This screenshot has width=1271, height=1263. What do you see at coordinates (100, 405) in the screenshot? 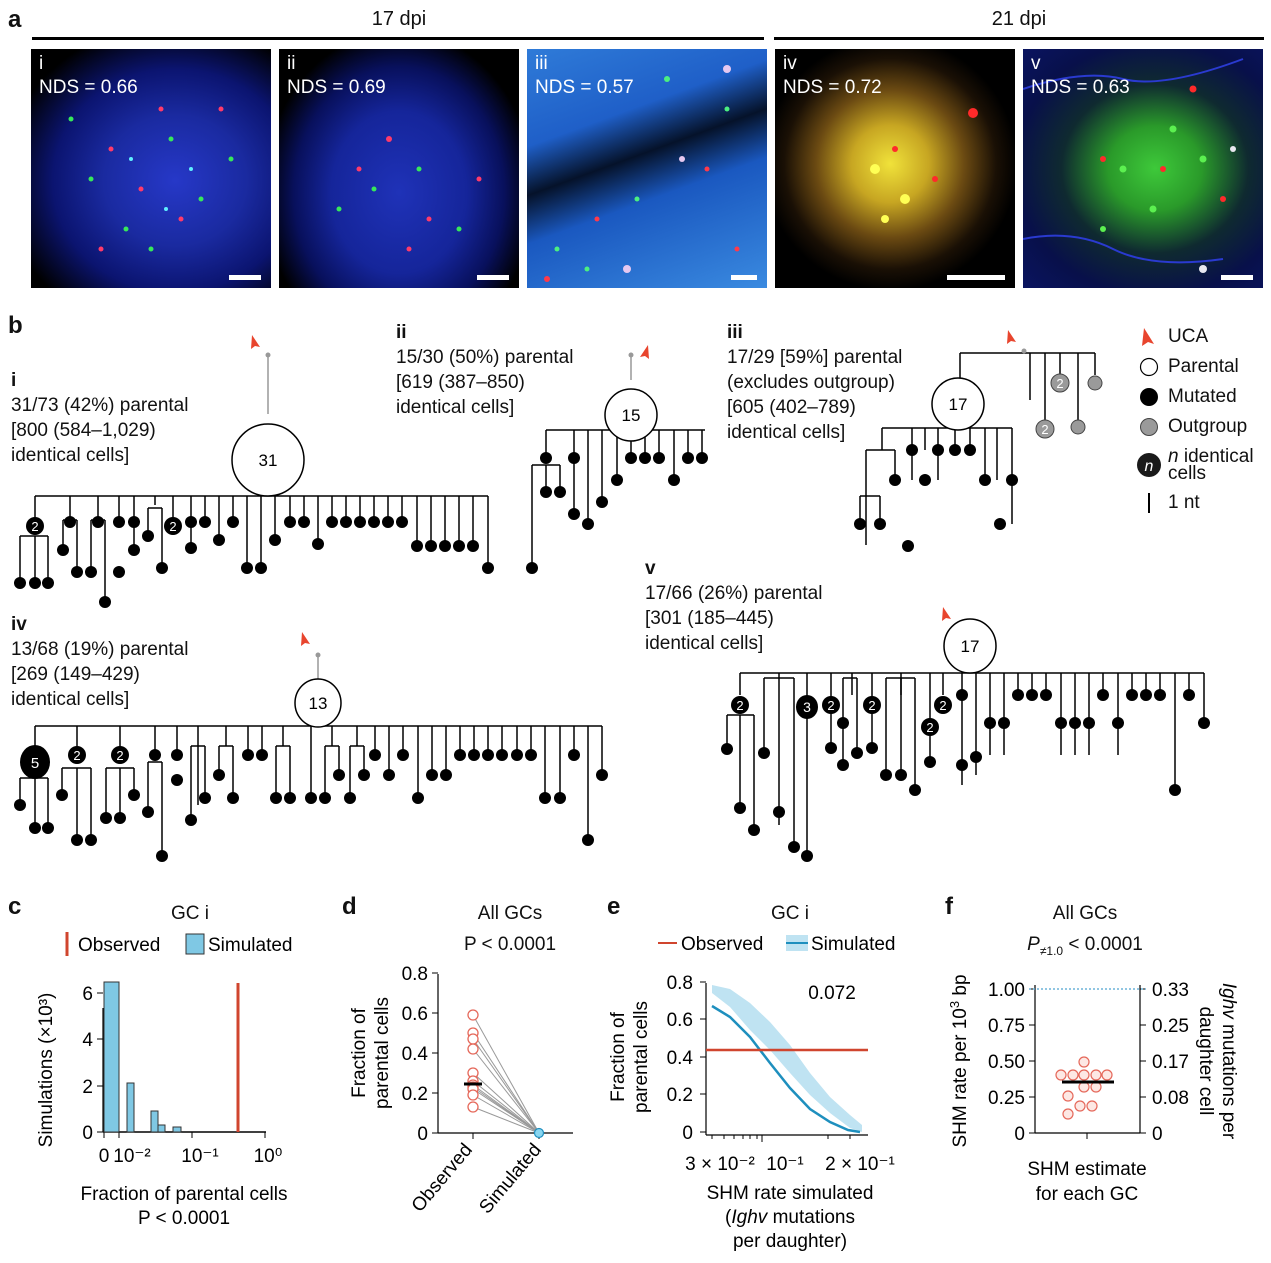
I see `tree-i-line1: 31/73 (42%) parental` at bounding box center [100, 405].